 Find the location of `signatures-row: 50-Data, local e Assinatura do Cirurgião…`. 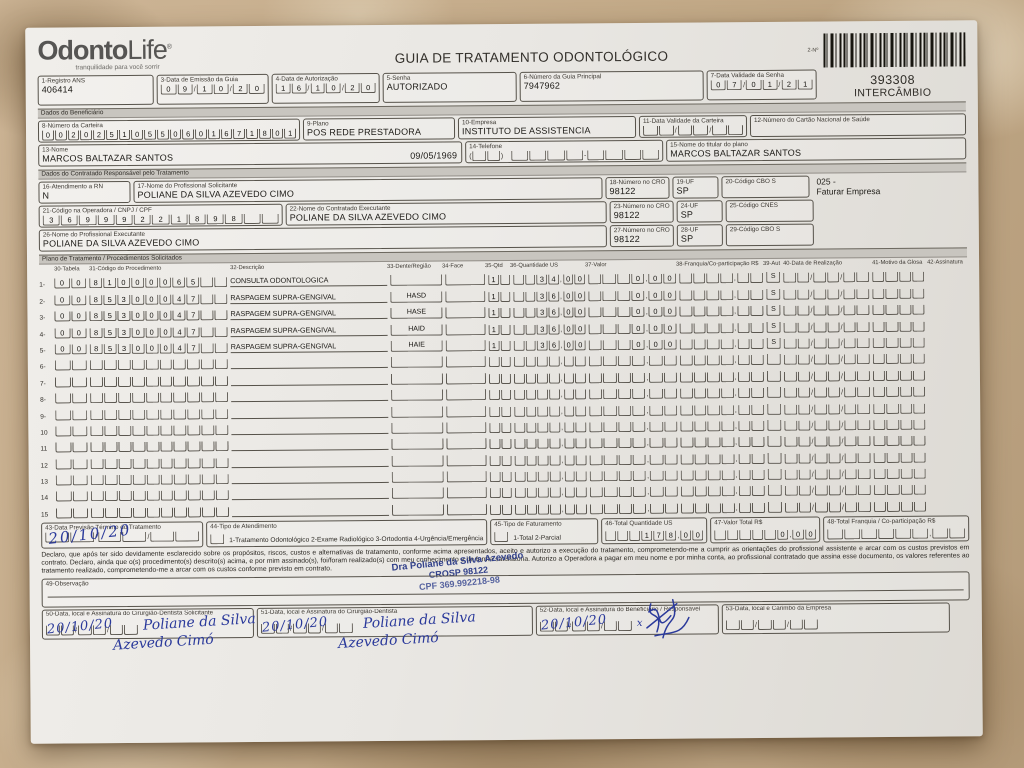

signatures-row: 50-Data, local e Assinatura do Cirurgião… is located at coordinates (505, 626).